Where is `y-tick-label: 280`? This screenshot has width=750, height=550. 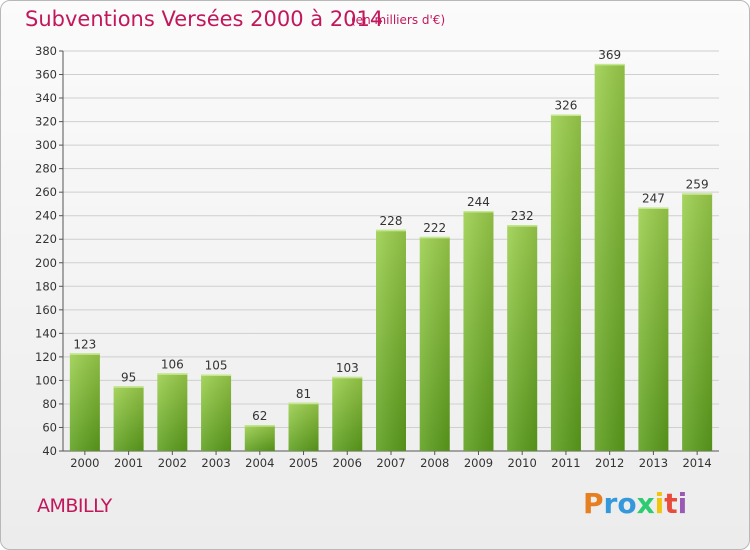
y-tick-label: 280 is located at coordinates (46, 169).